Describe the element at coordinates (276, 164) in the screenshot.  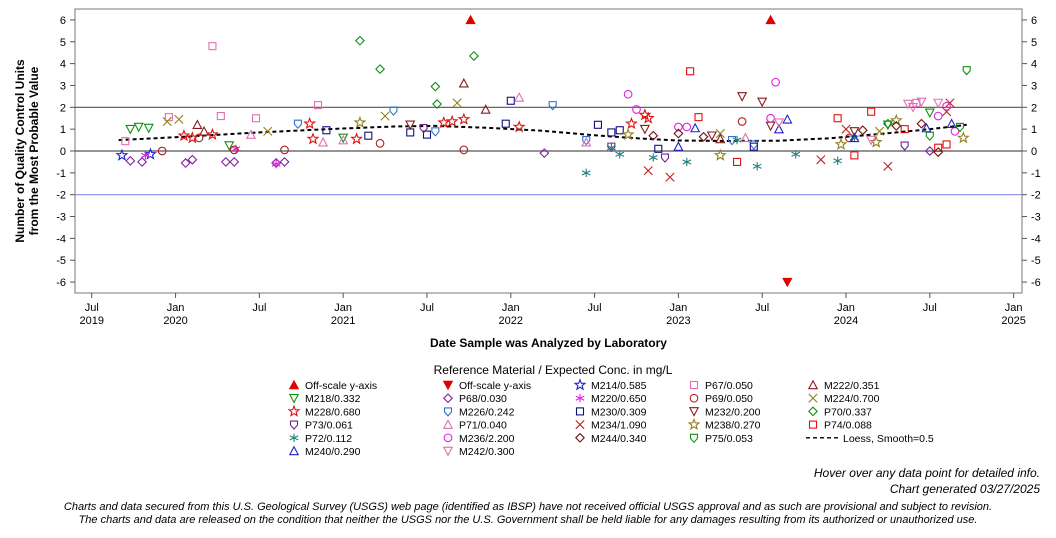
I see `data-point-M220` at that location.